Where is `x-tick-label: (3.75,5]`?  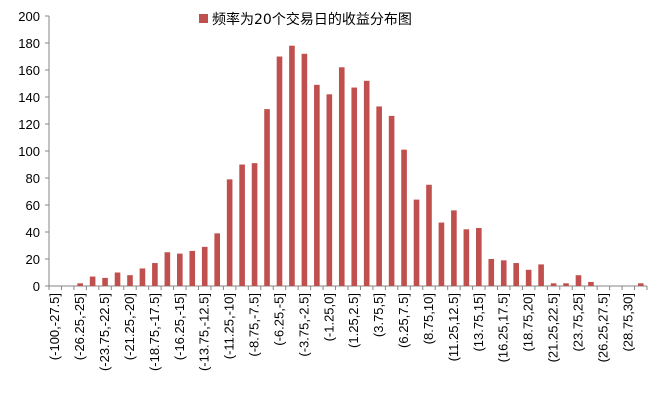 x-tick-label: (3.75,5] is located at coordinates (378, 315).